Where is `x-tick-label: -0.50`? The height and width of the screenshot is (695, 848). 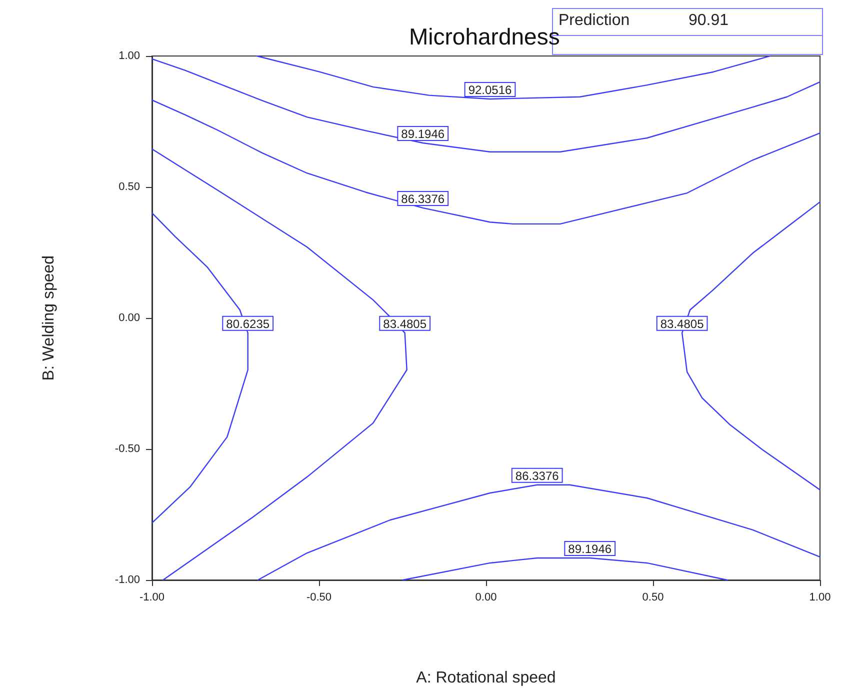
x-tick-label: -0.50 is located at coordinates (319, 598).